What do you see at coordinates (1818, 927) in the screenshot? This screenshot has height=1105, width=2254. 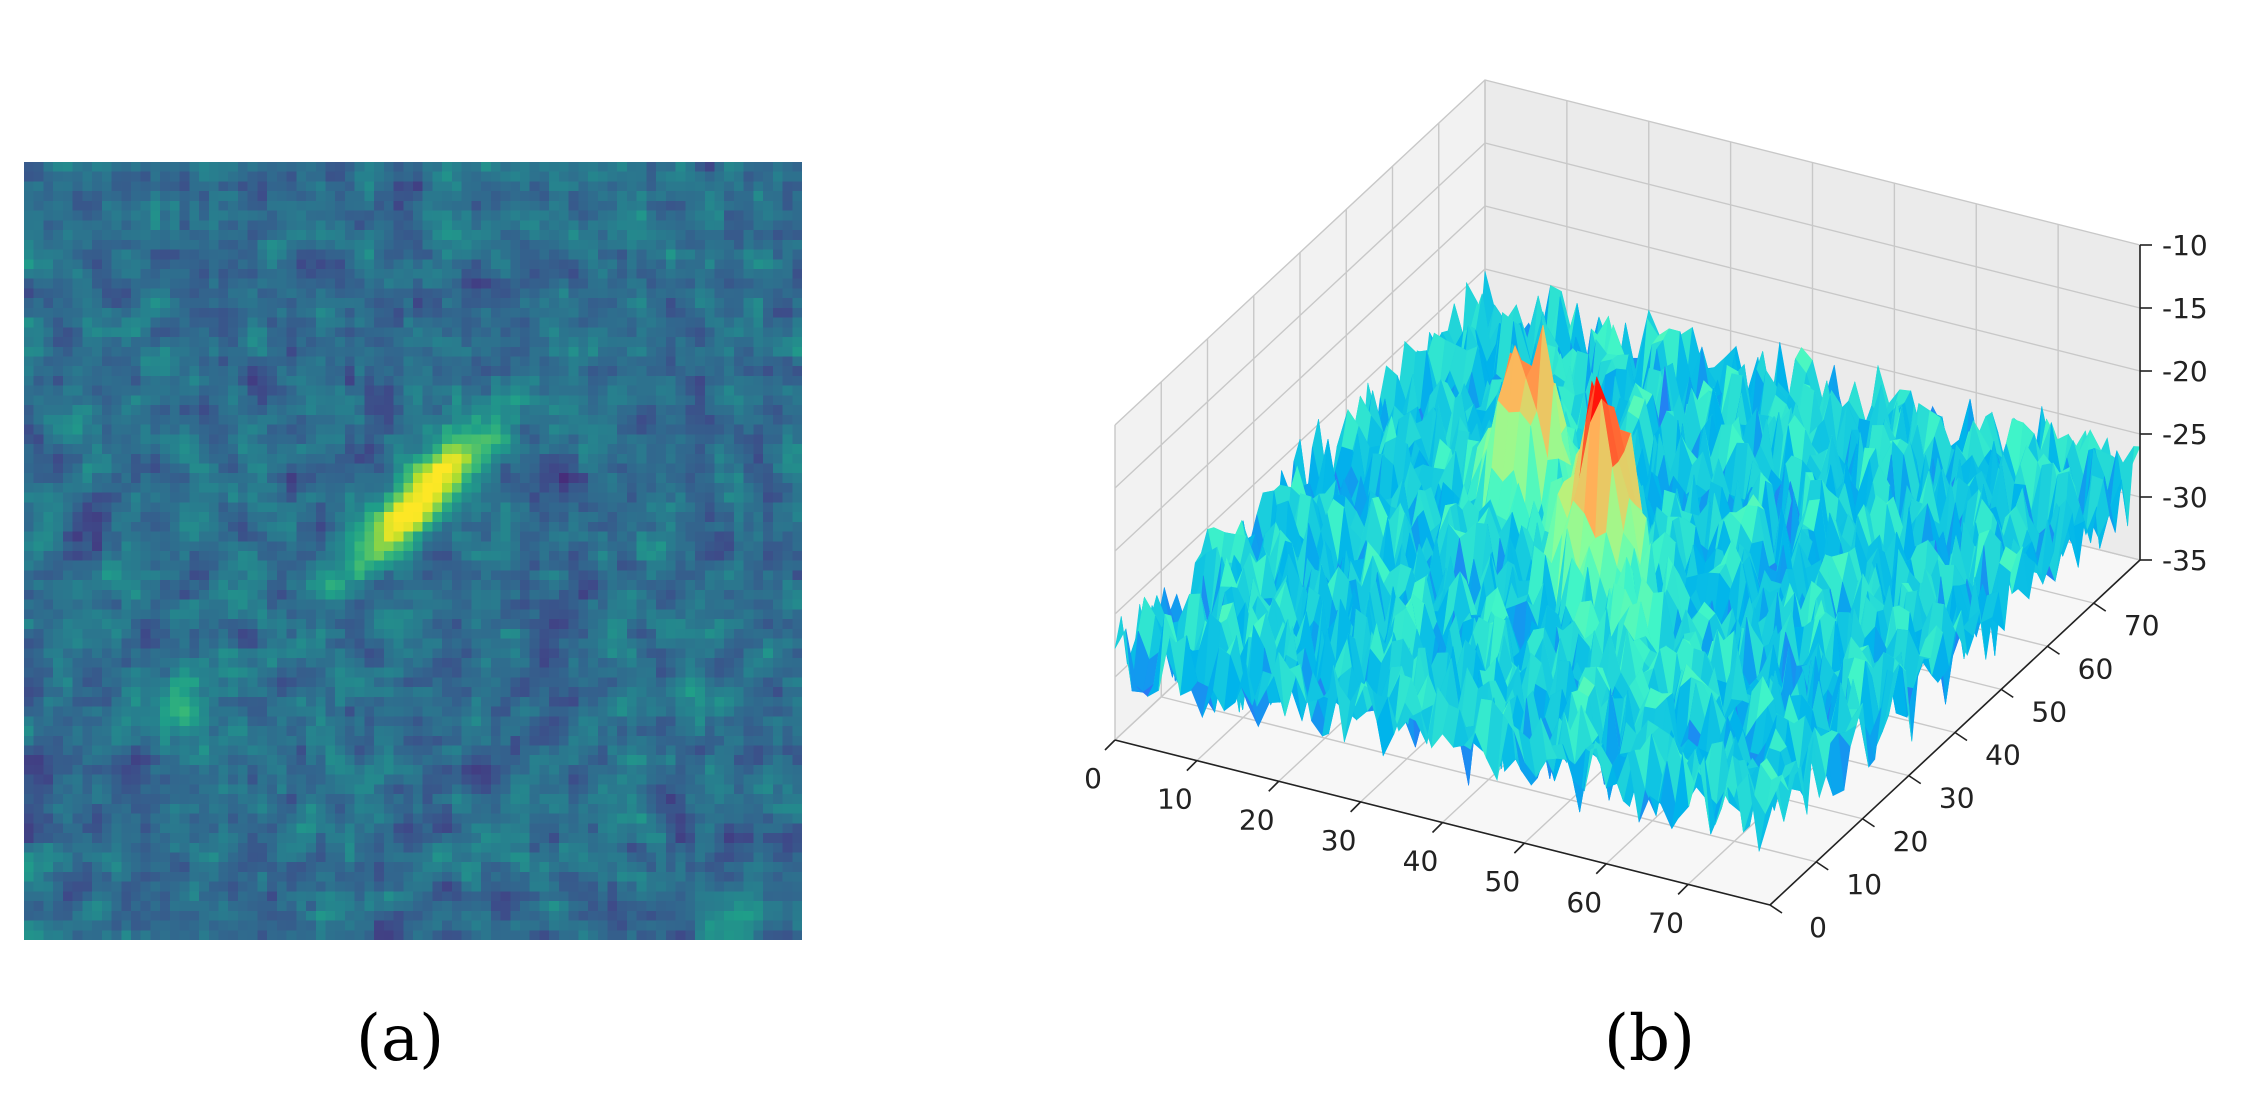 I see `y-tick-label: 0` at bounding box center [1818, 927].